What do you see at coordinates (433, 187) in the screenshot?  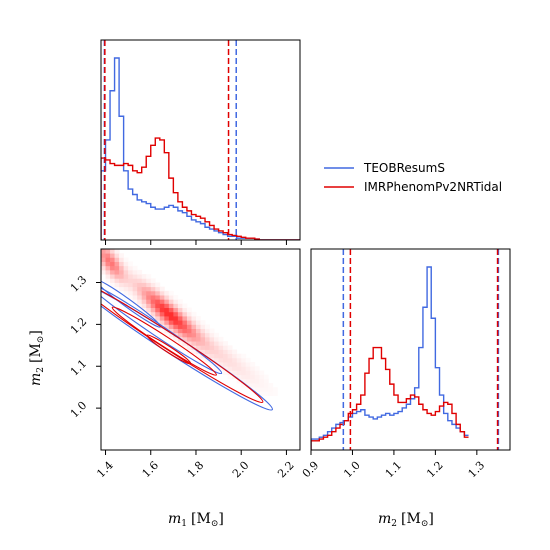 I see `legend-label-imr: IMRPhenomPv2NRTidal` at bounding box center [433, 187].